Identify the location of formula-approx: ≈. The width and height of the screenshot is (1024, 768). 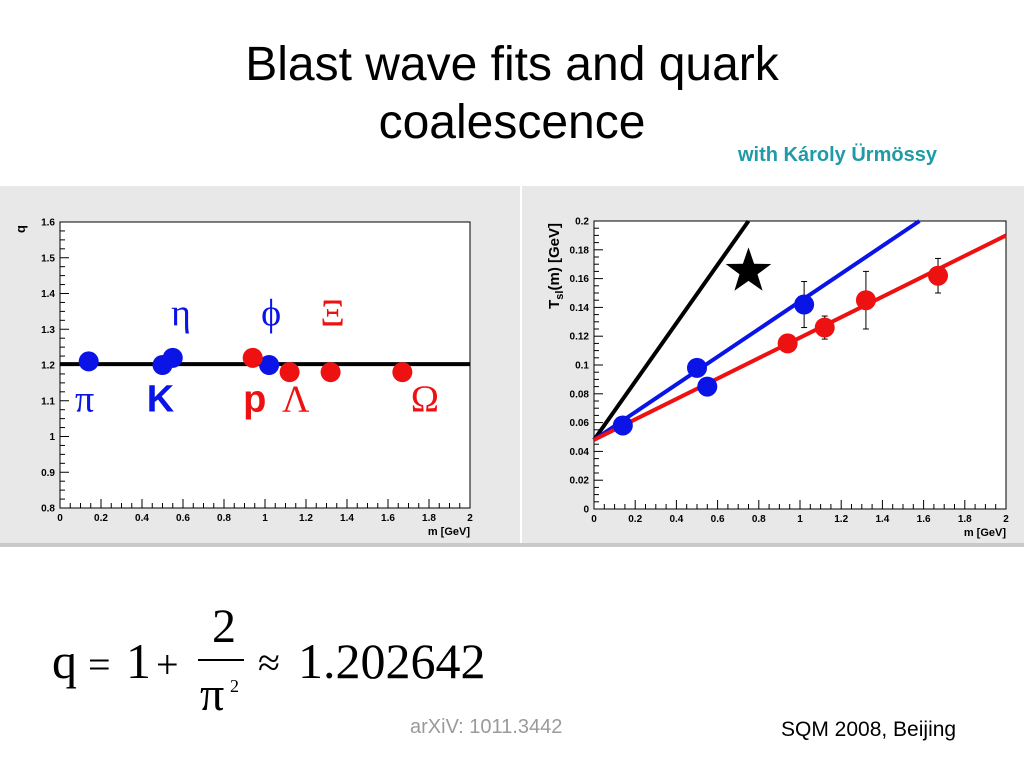
(269, 662).